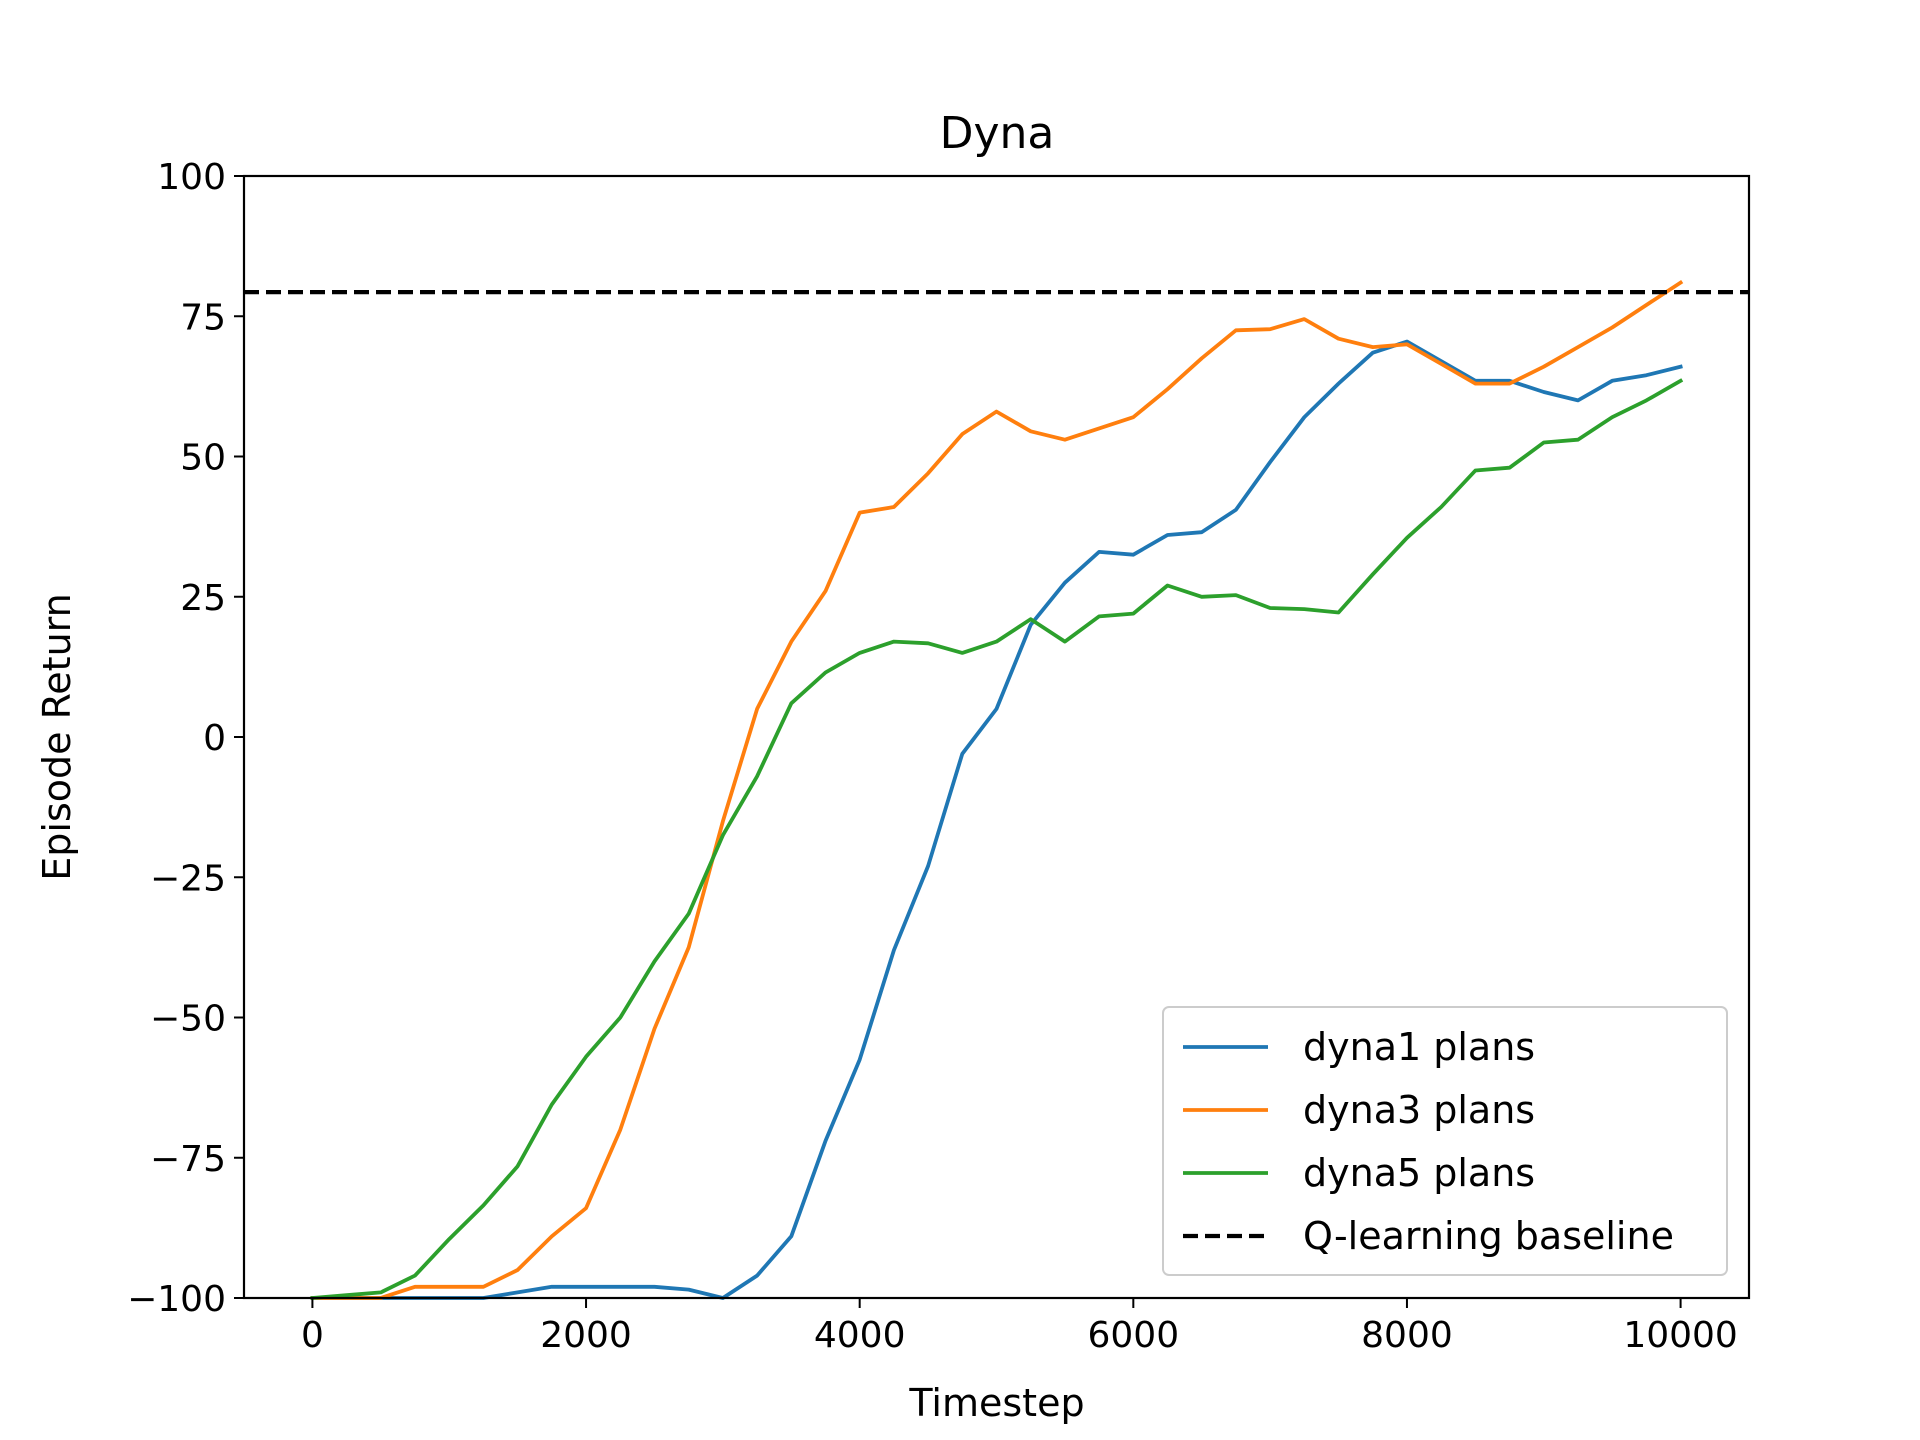 The height and width of the screenshot is (1440, 1920). What do you see at coordinates (203, 458) in the screenshot?
I see `y-tick-label: 50` at bounding box center [203, 458].